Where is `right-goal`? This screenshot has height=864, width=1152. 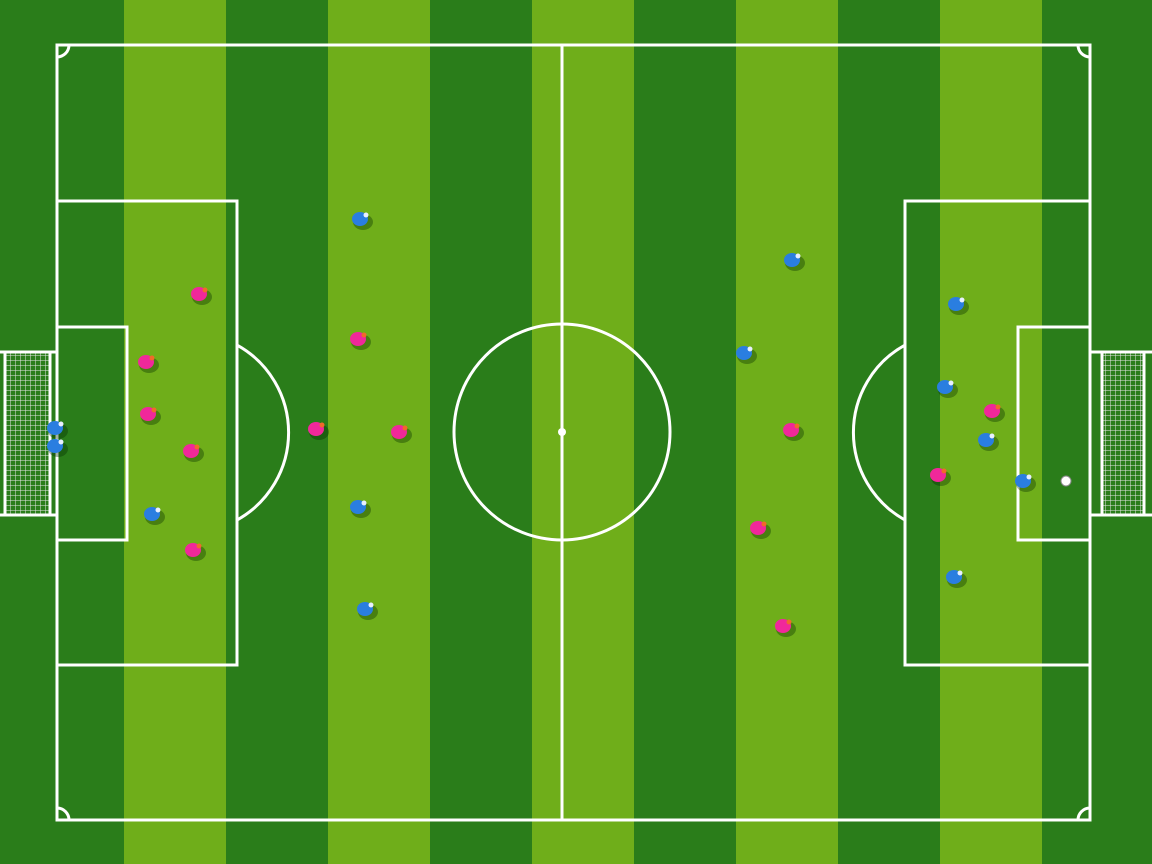 right-goal is located at coordinates (1121, 433).